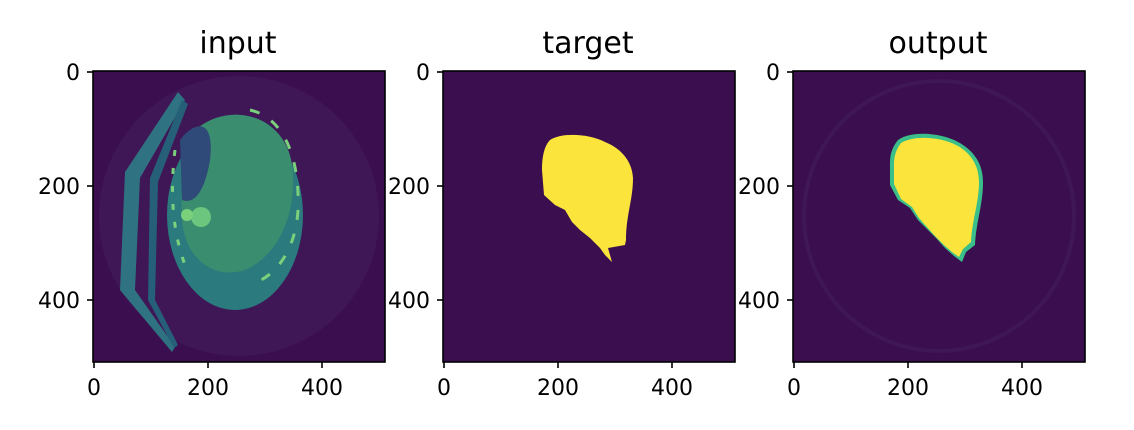 The image size is (1134, 430). Describe the element at coordinates (237, 43) in the screenshot. I see `panel-title: input` at that location.